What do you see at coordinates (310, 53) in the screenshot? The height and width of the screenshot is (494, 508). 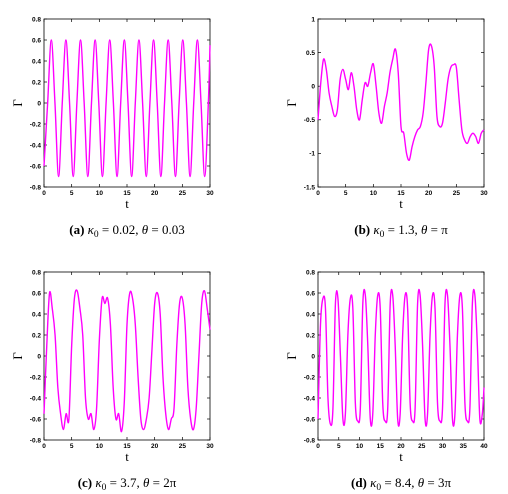 I see `y-tick-label: 0.5` at bounding box center [310, 53].